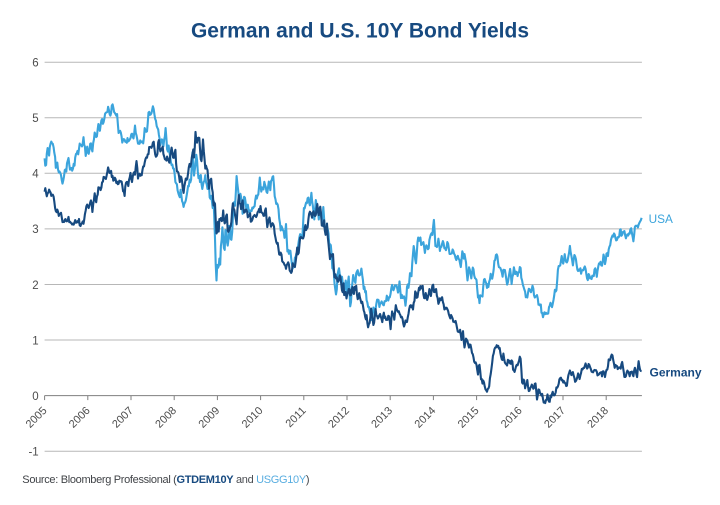 The height and width of the screenshot is (505, 720). Describe the element at coordinates (35, 341) in the screenshot. I see `svg-text: 1` at that location.